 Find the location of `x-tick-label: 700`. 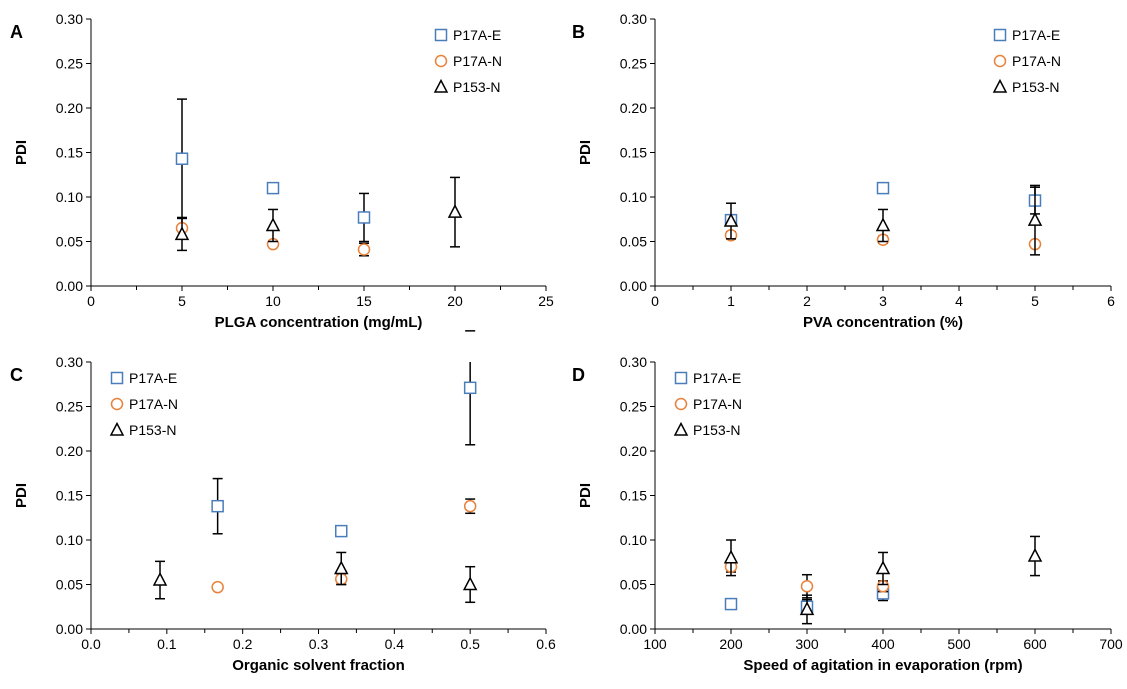

x-tick-label: 700 is located at coordinates (1111, 644).